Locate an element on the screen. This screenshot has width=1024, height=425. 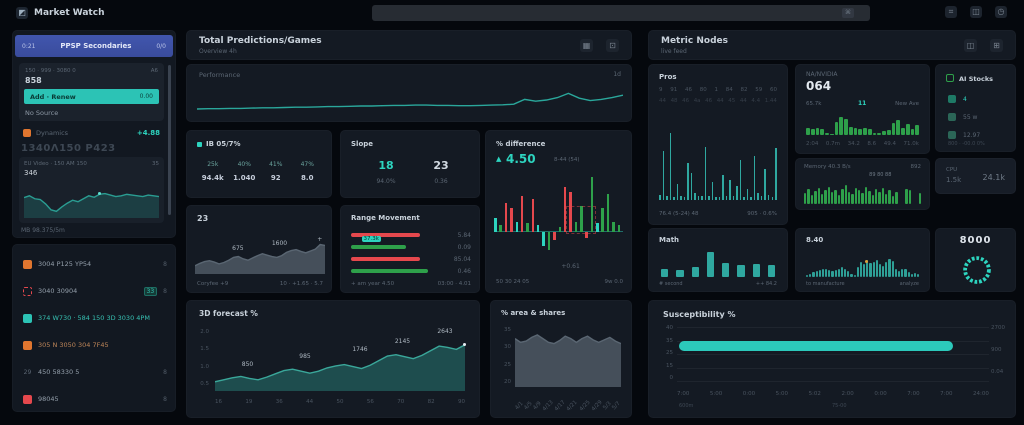
watchlist-row: 374 W730 · 584 150 3D 3030 4PM is located at coordinates (95, 318).